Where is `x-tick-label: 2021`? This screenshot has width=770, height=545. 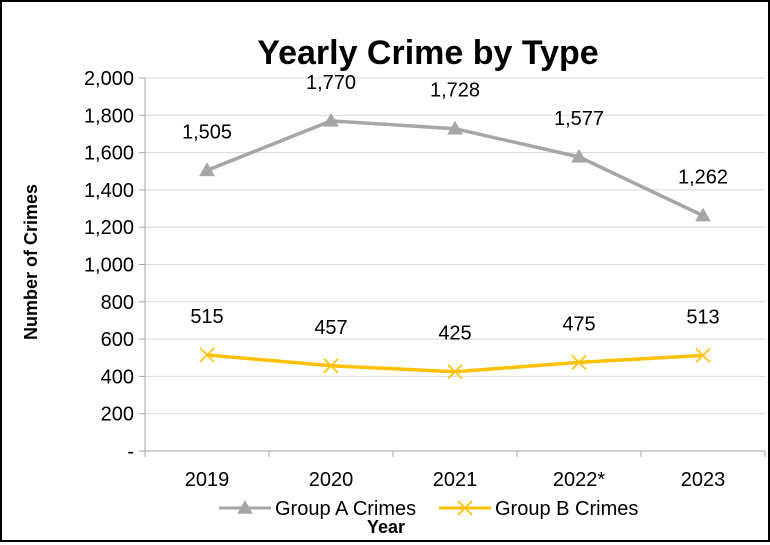
x-tick-label: 2021 is located at coordinates (455, 480).